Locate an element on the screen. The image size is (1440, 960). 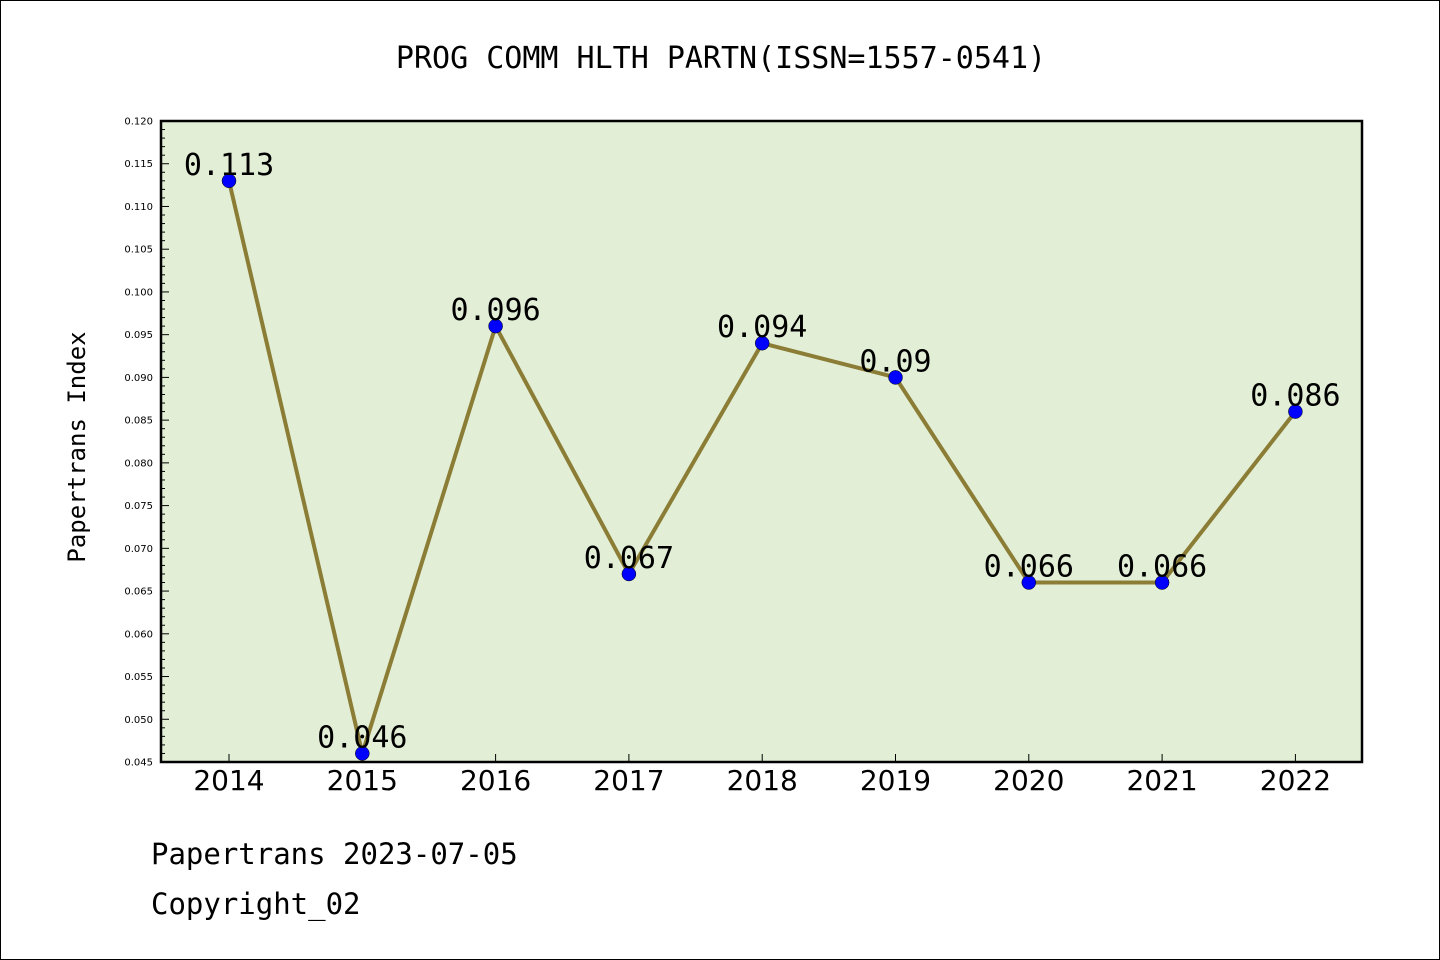
y-tick-label: 0.120 is located at coordinates (138, 122).